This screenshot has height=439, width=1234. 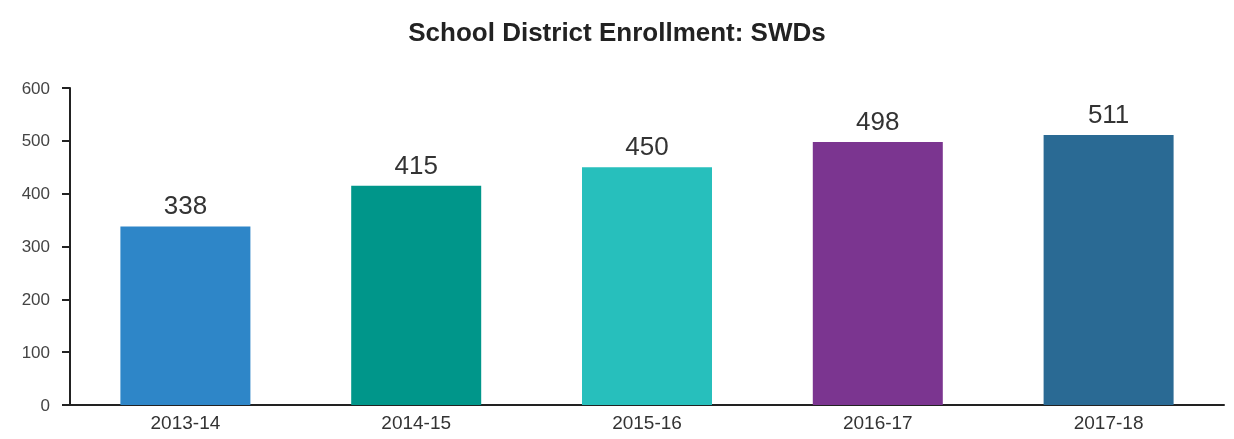 I want to click on chart-title: School District Enrollment: SWDs, so click(x=617, y=32).